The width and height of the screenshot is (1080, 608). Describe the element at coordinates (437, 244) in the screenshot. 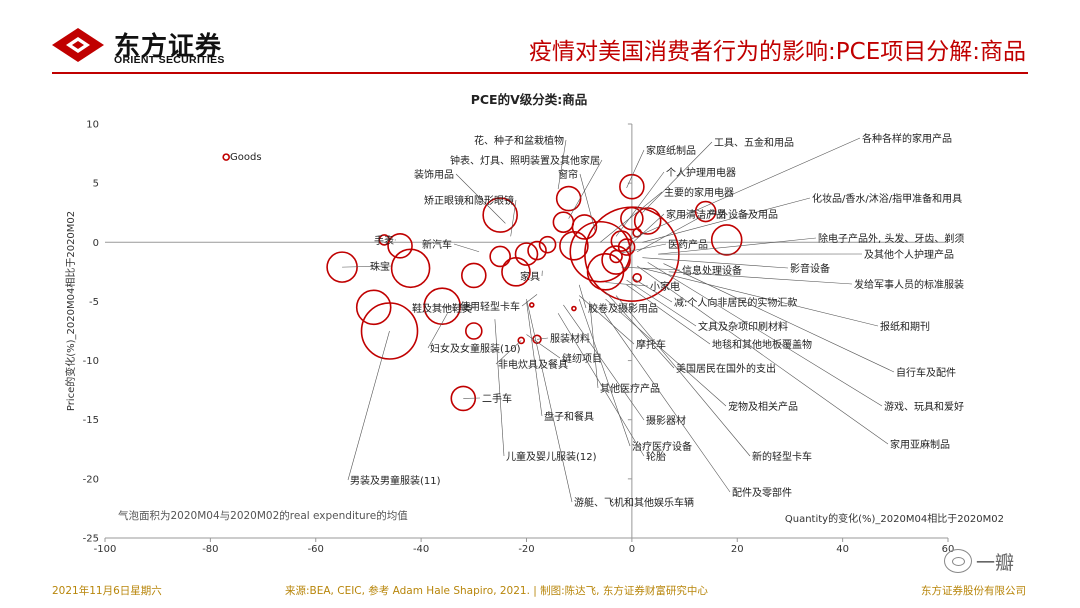

I see `annotation-label: 新汽车` at that location.